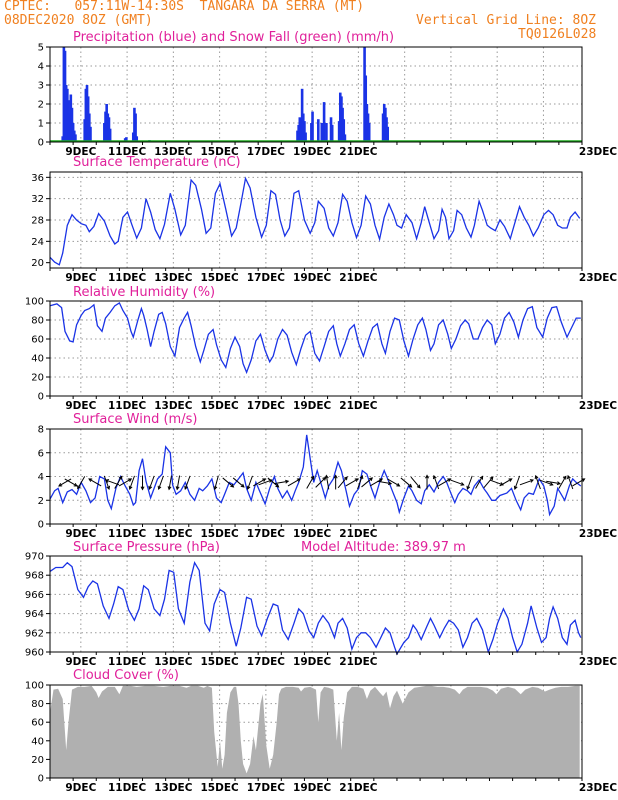 Image resolution: width=618 pixels, height=800 pixels. What do you see at coordinates (80, 534) in the screenshot?
I see `wind-xtick-label: 9DEC` at bounding box center [80, 534].